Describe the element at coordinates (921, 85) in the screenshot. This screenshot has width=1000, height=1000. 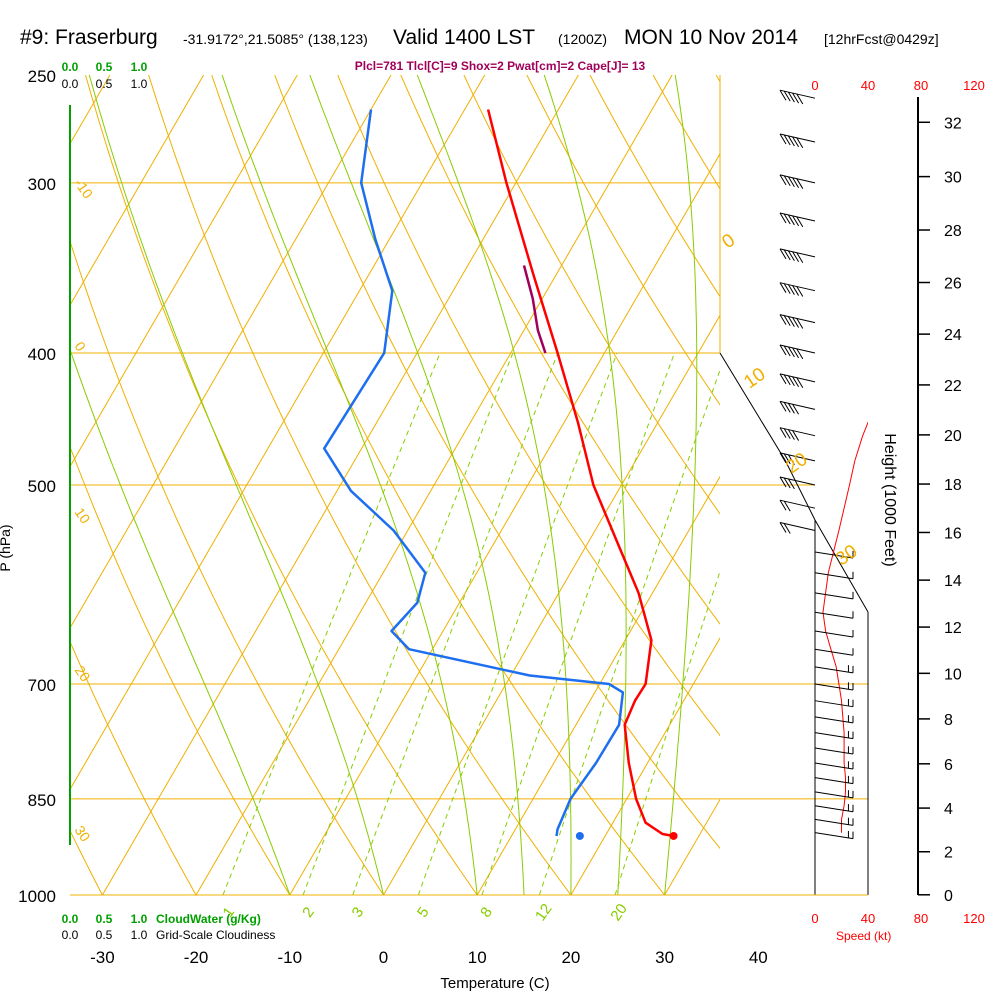
I see `speed-tick-label-top: 80` at that location.